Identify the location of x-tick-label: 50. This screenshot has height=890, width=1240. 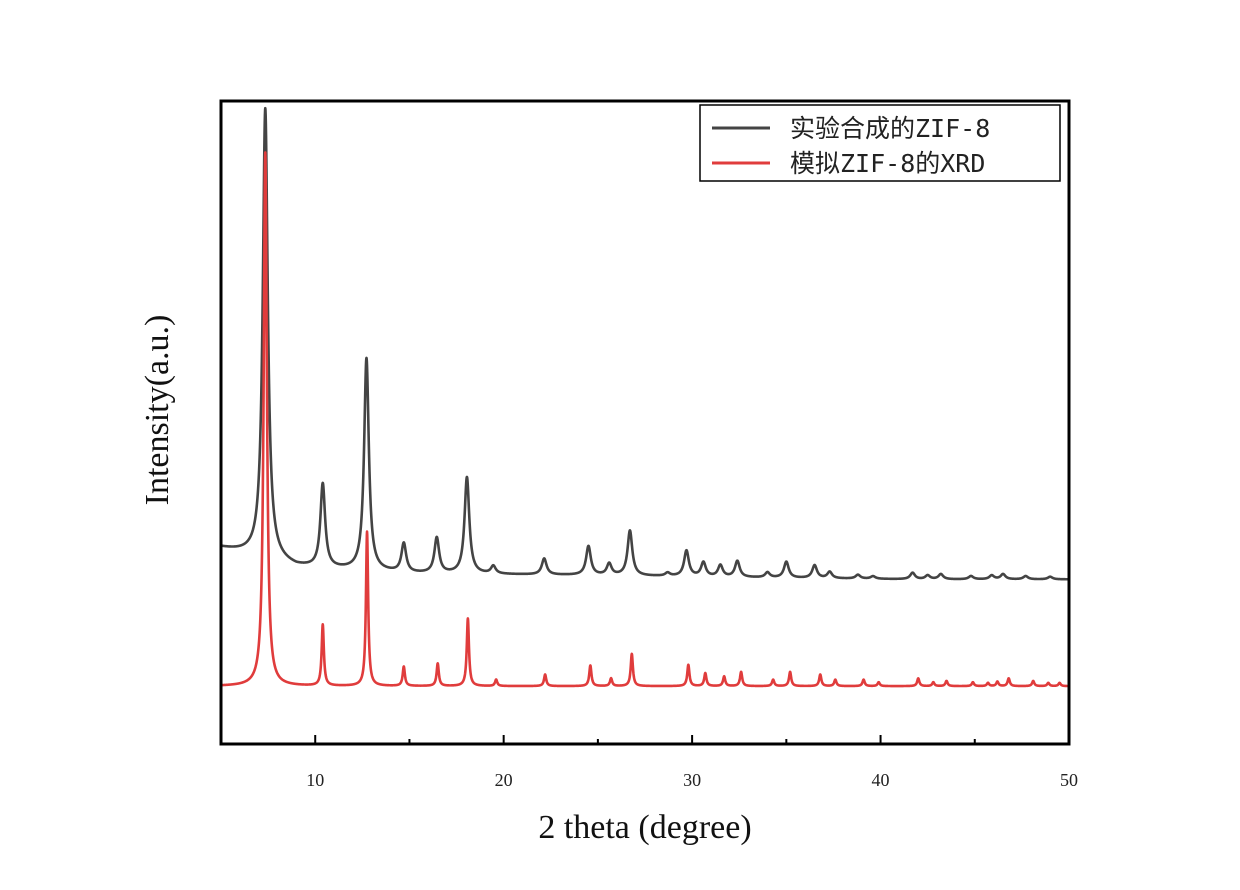
(1069, 780).